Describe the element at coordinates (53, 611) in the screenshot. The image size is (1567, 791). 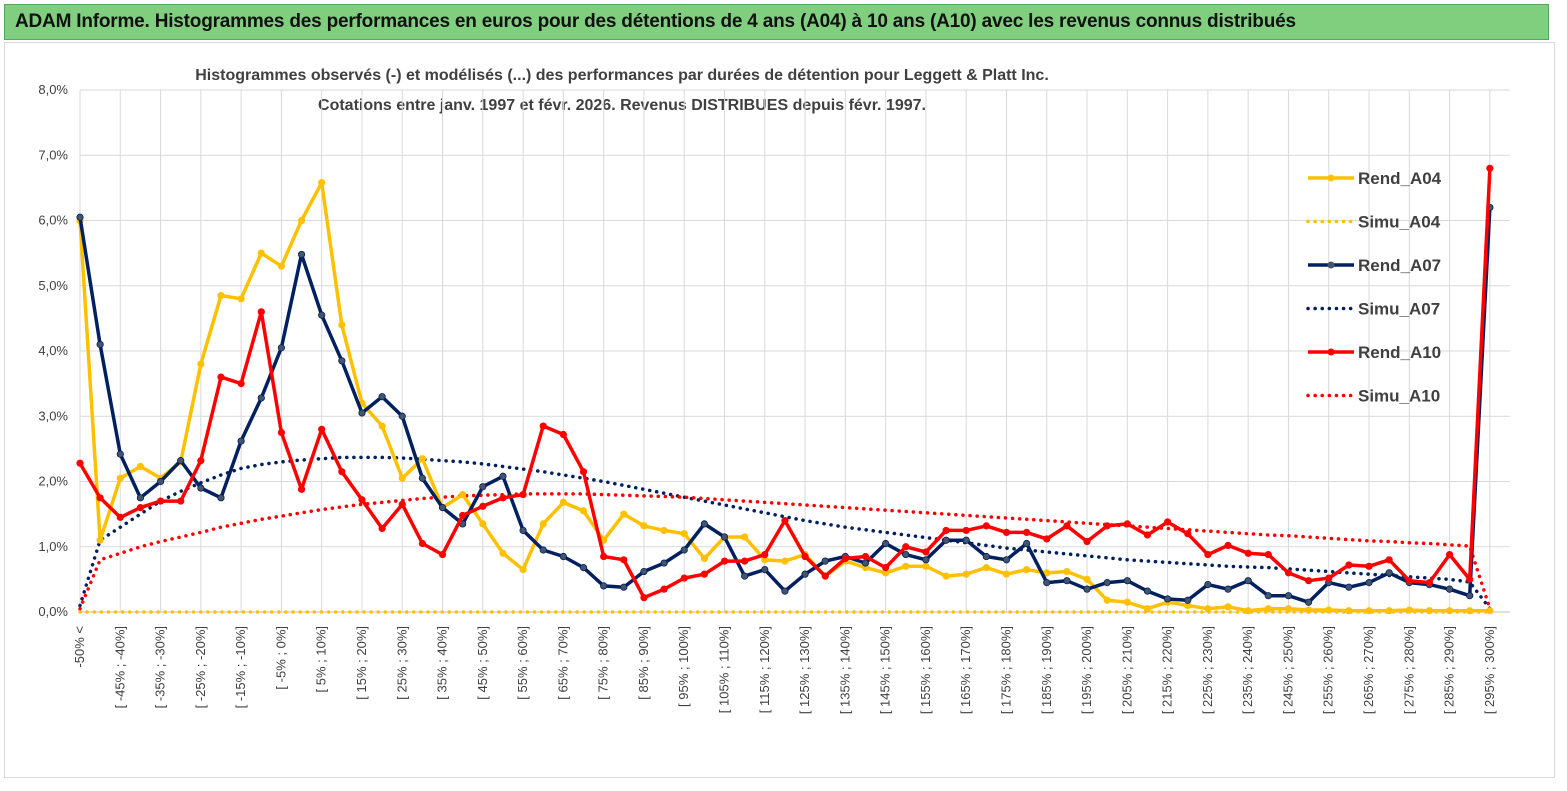
I see `y-tick-label: 0,0%` at that location.